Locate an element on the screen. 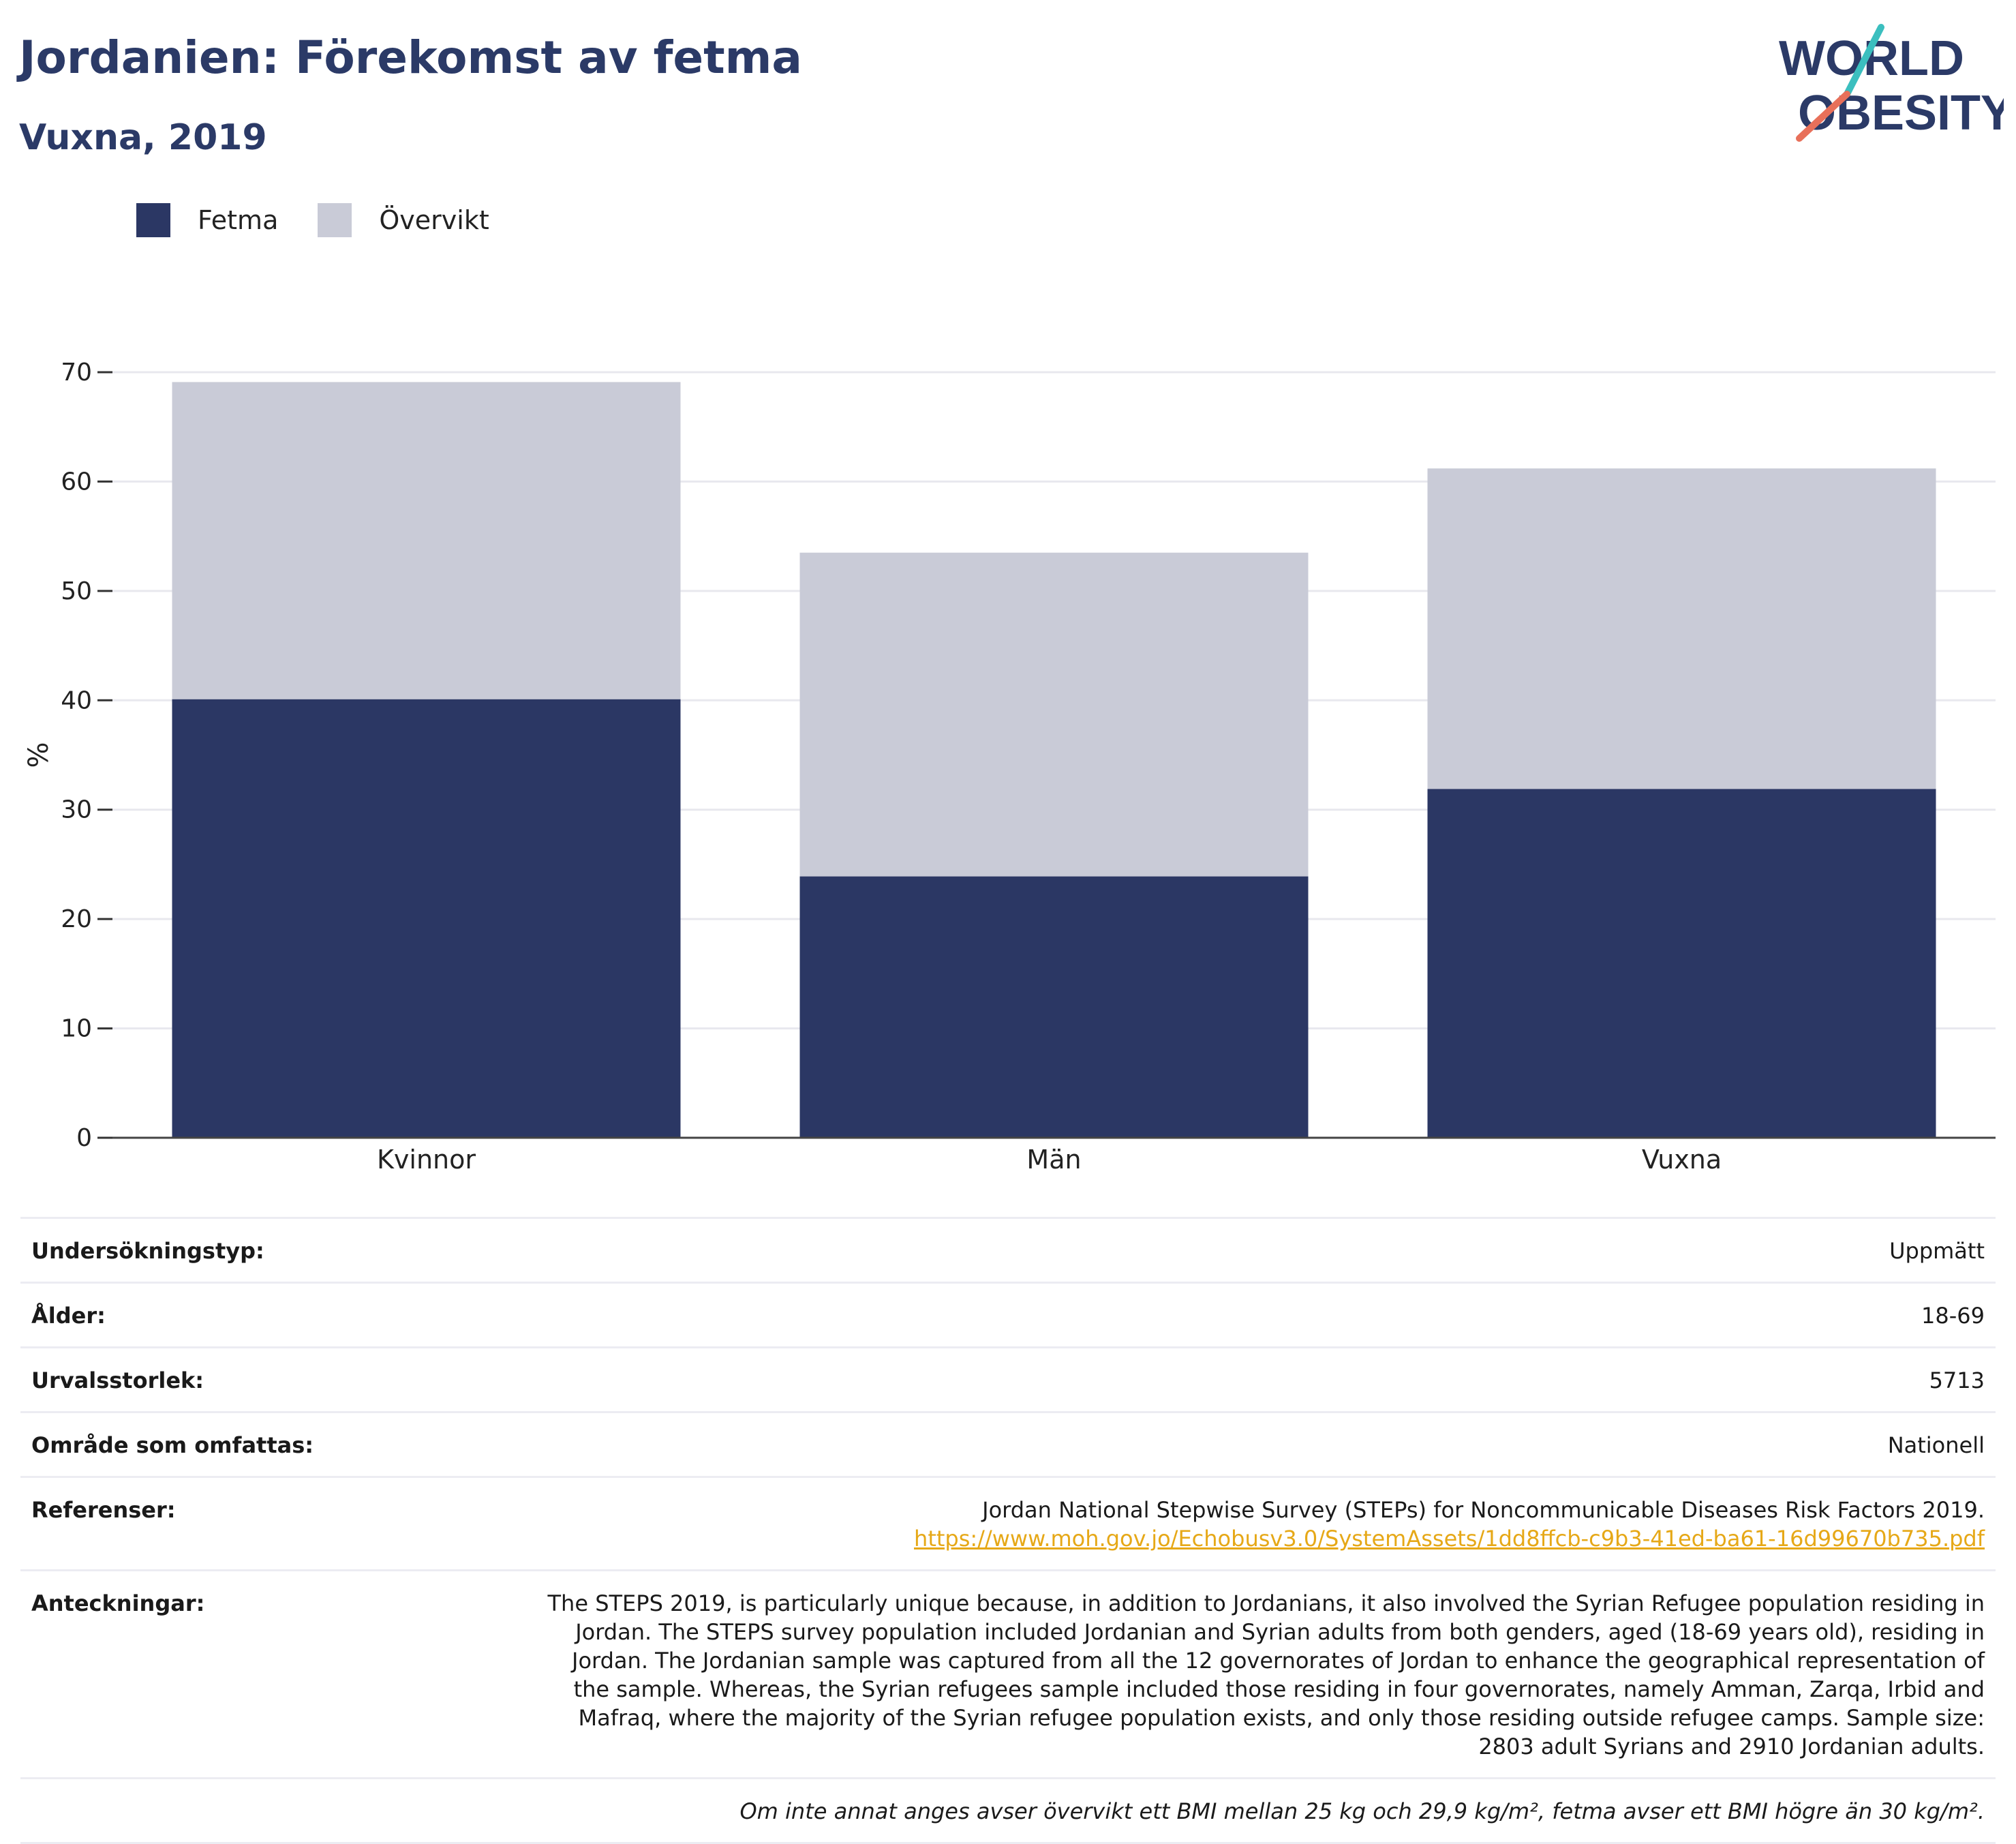 The width and height of the screenshot is (2016, 1844). legend-swatch-overvikt is located at coordinates (335, 220).